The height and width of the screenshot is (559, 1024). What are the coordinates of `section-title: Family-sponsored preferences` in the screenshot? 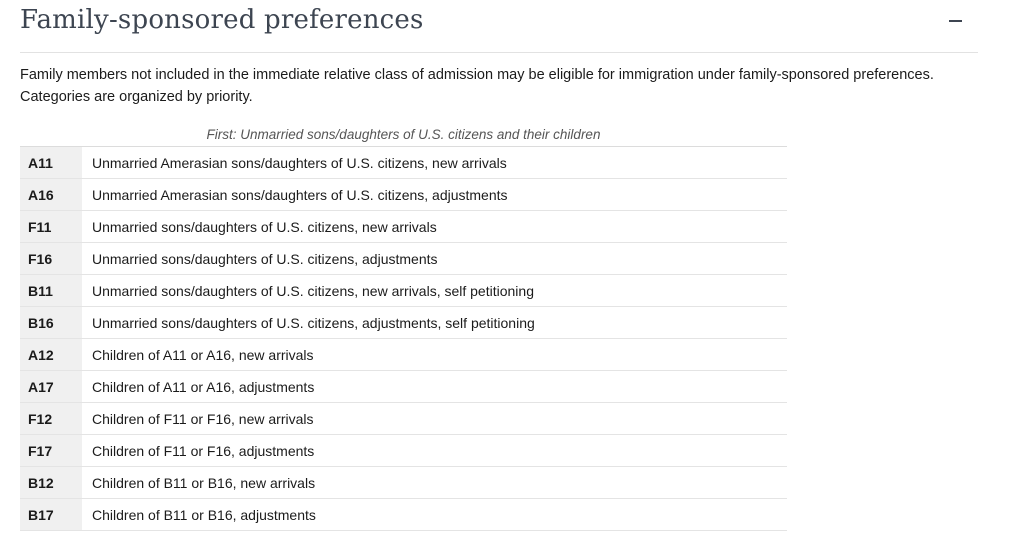 It's located at (222, 20).